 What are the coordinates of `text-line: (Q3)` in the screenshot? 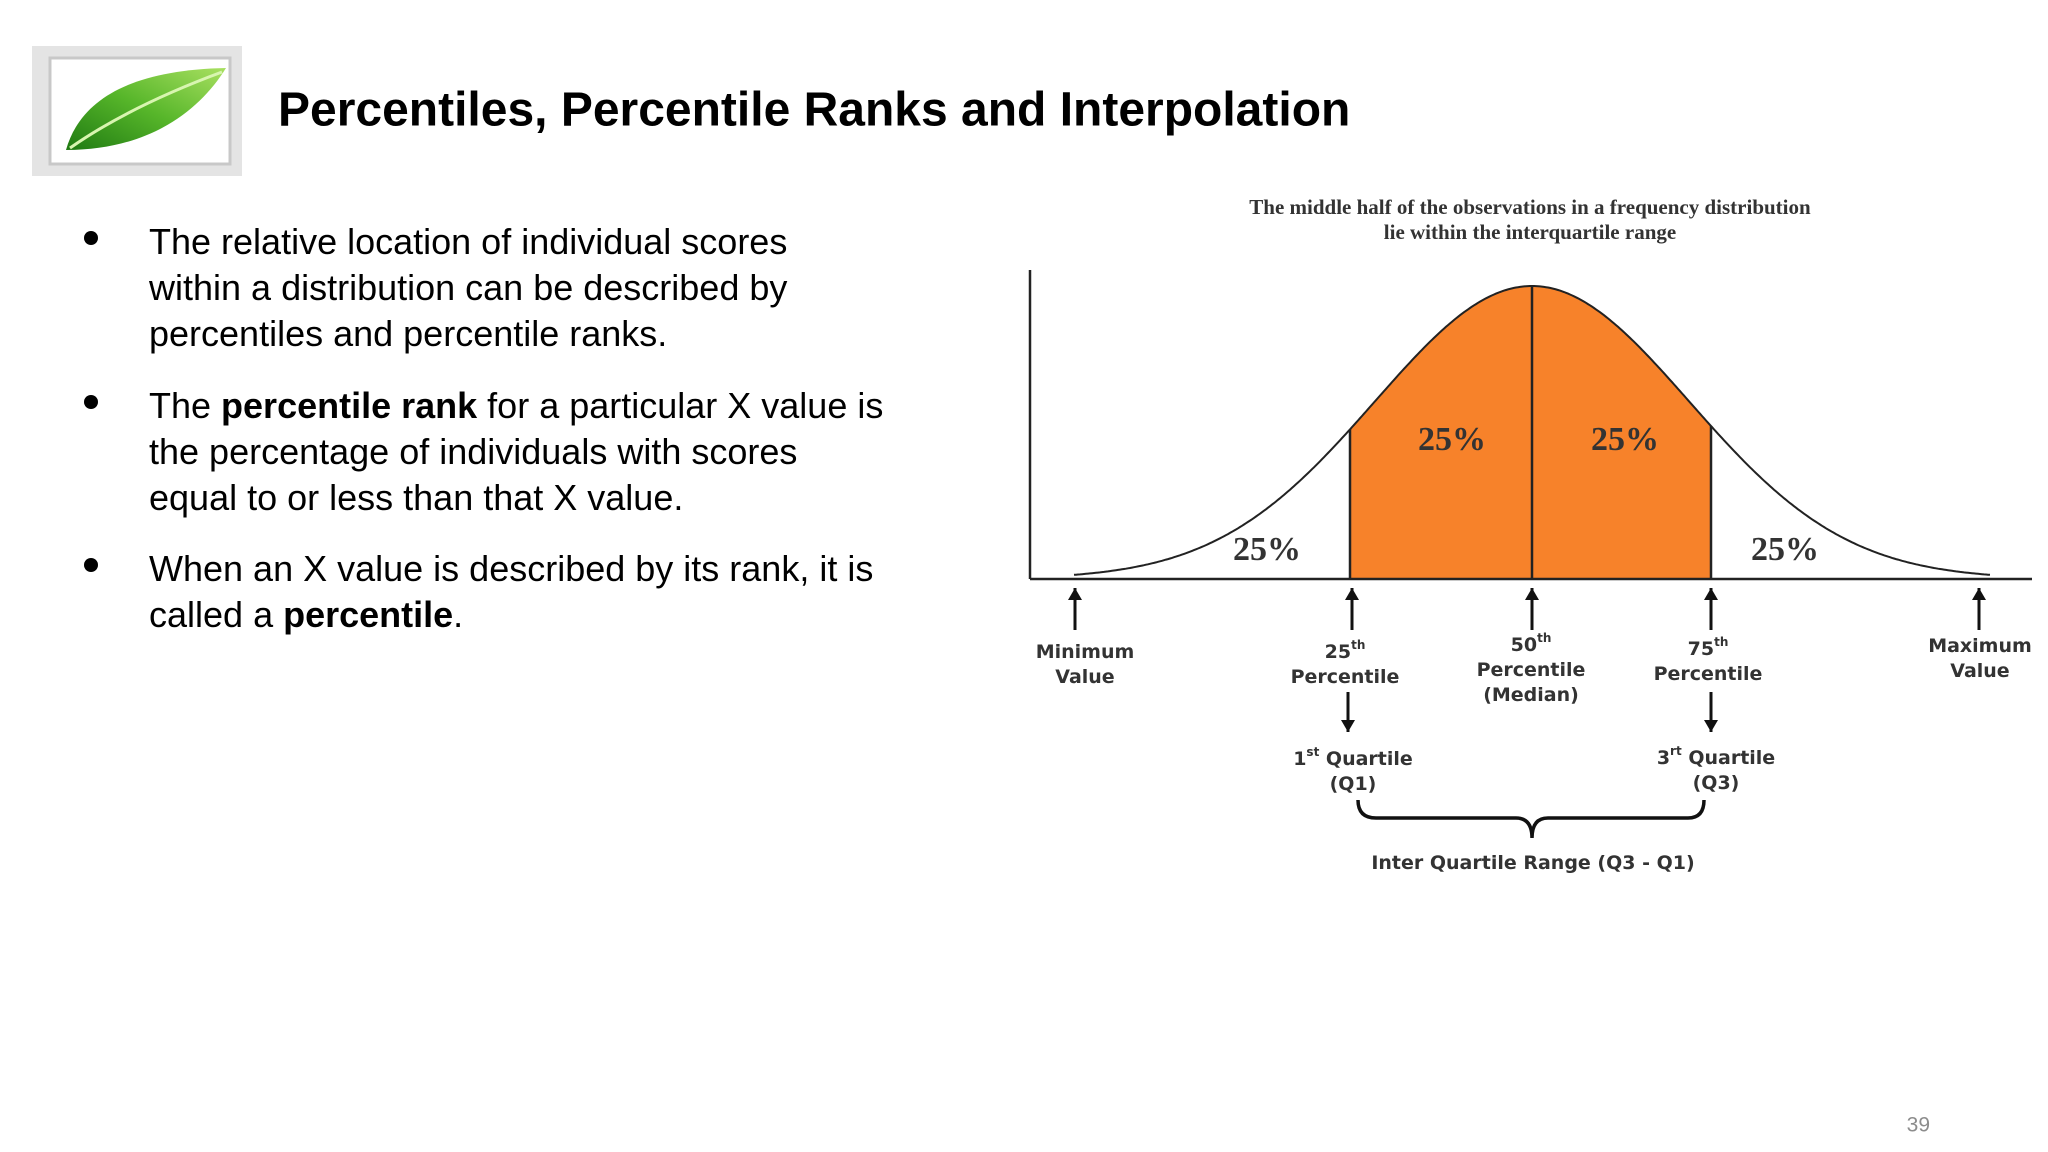 It's located at (1716, 783).